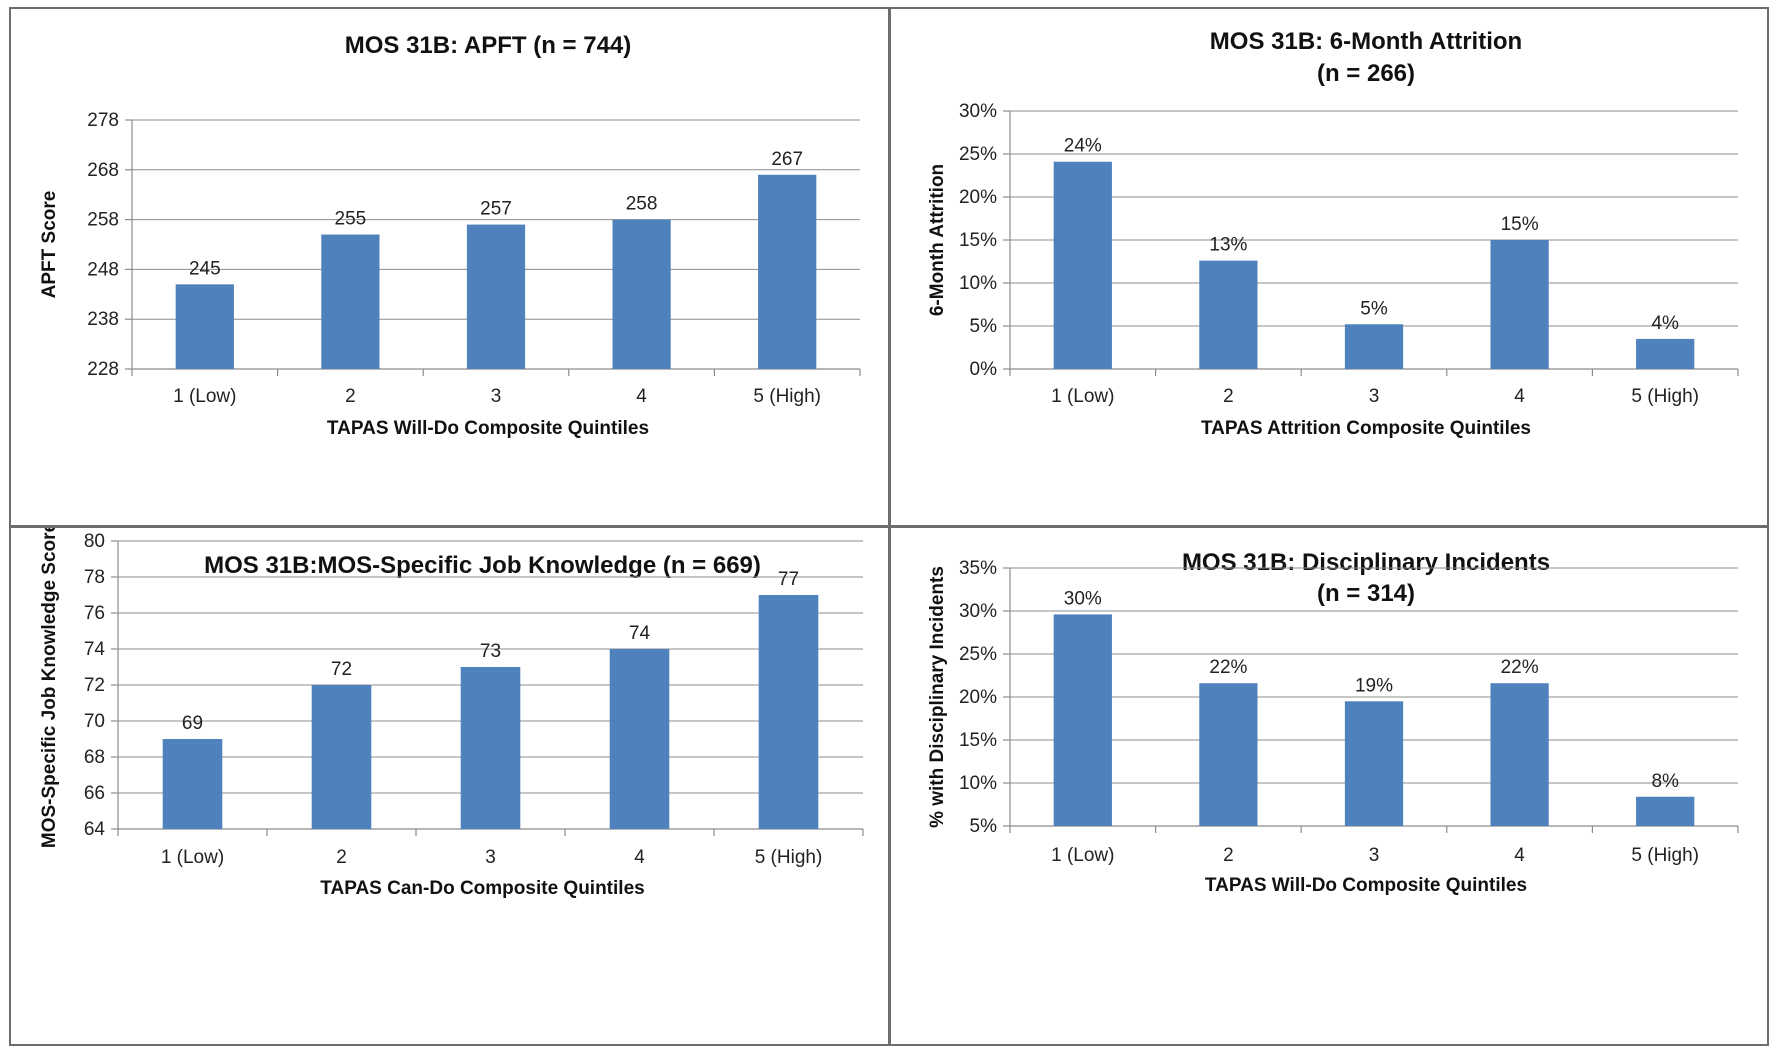  What do you see at coordinates (1366, 41) in the screenshot?
I see `chart-title: MOS 31B: 6-Month Attrition` at bounding box center [1366, 41].